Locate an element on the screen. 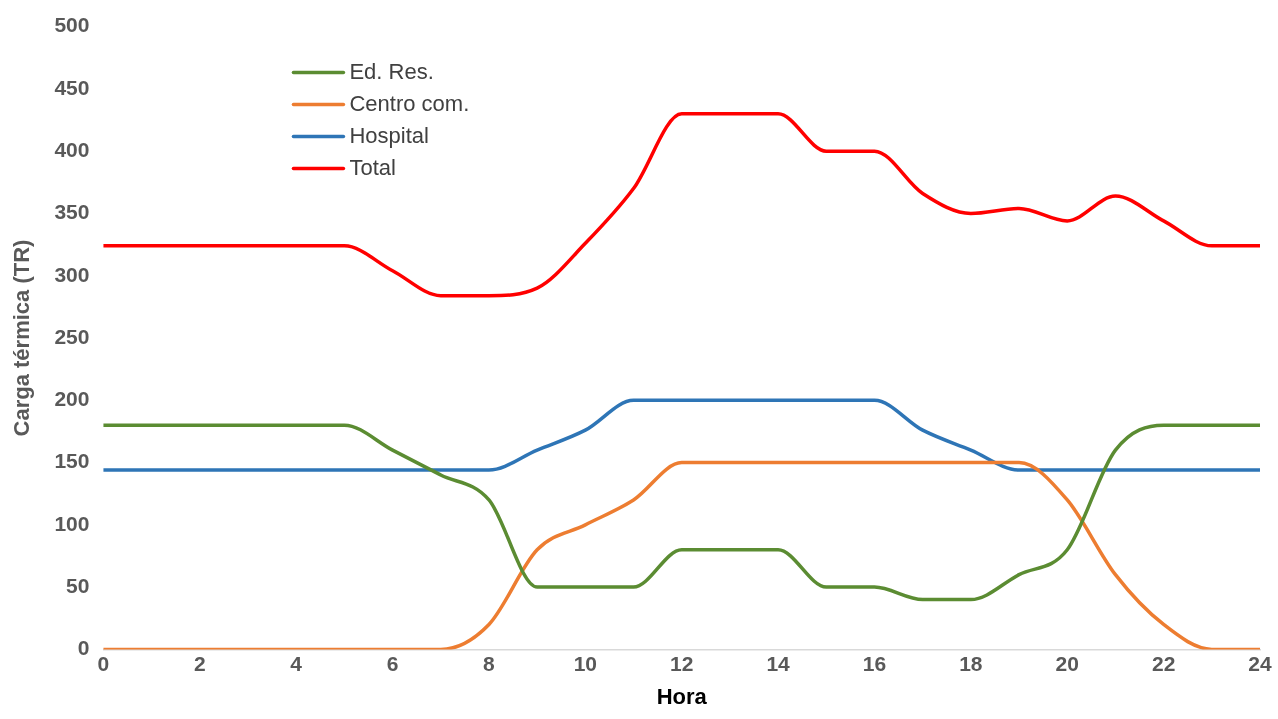 The width and height of the screenshot is (1278, 719). x-tick-label: 8 is located at coordinates (489, 663).